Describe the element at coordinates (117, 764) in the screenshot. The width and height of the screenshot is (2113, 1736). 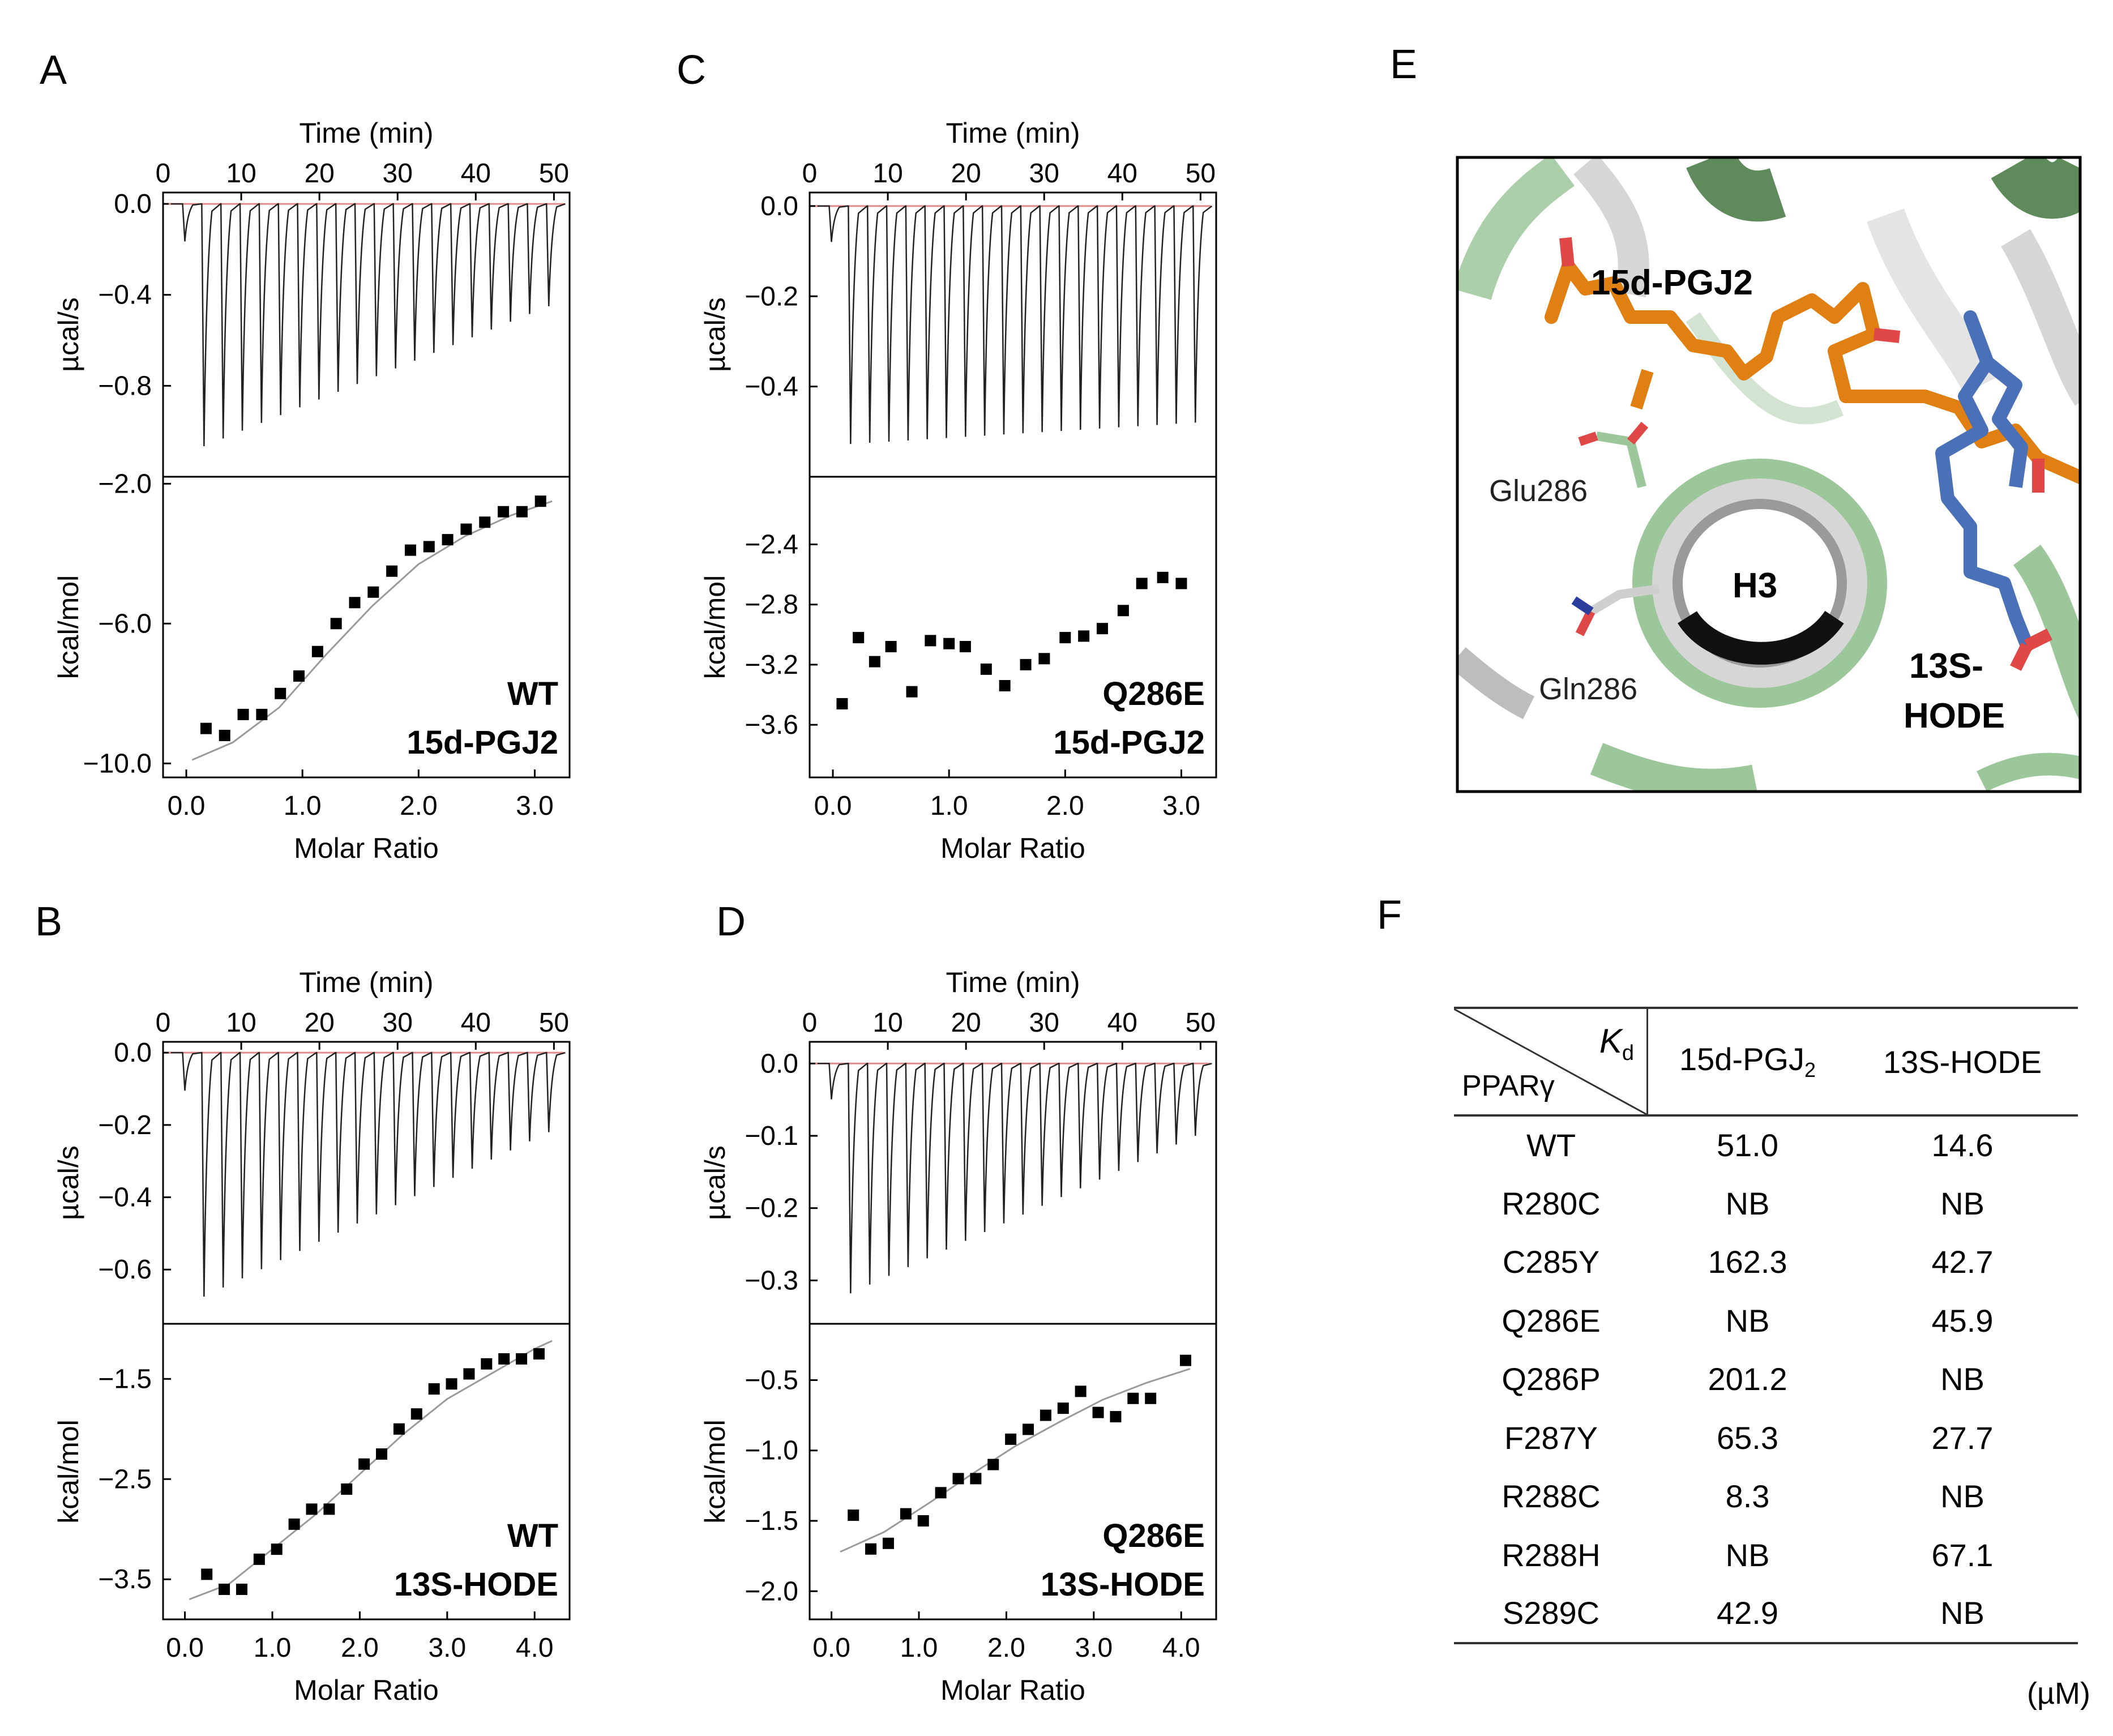
I see `panel-a-enthalpy-tick-label: −10.0` at that location.